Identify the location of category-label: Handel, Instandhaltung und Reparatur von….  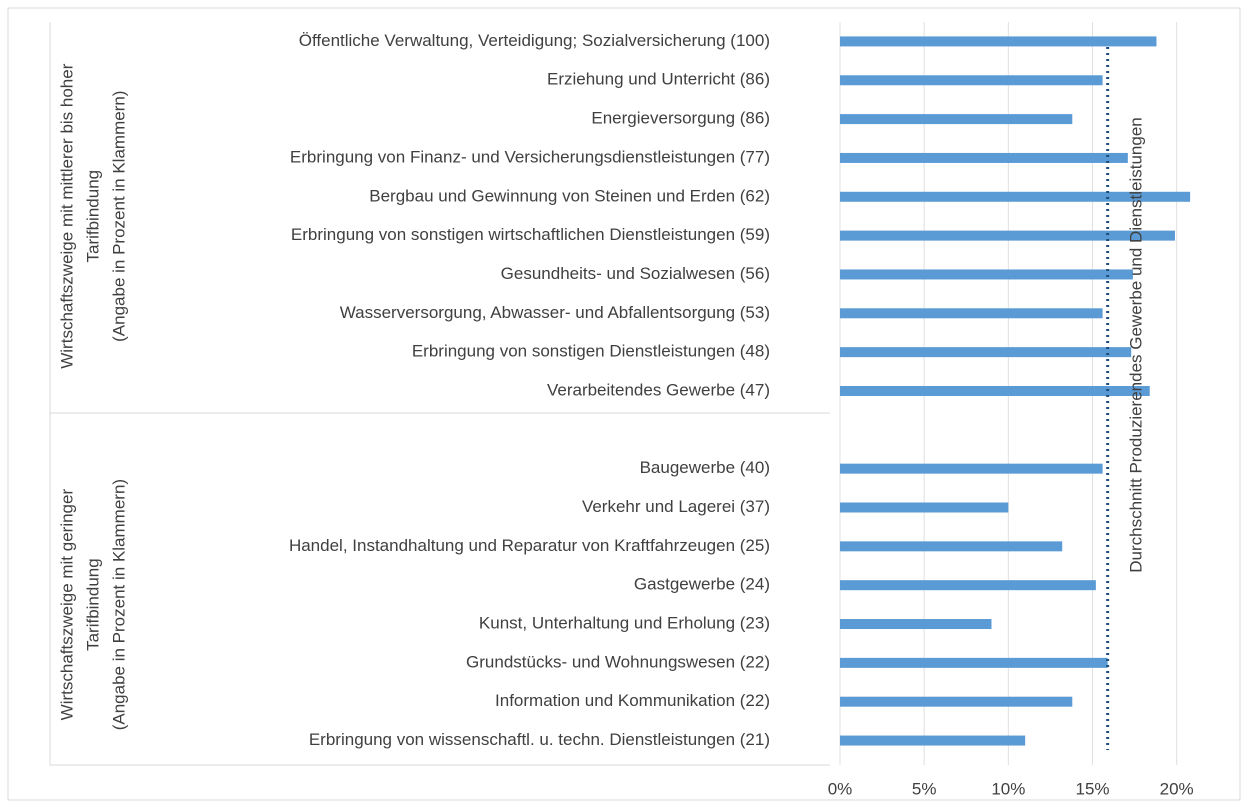
(529, 545).